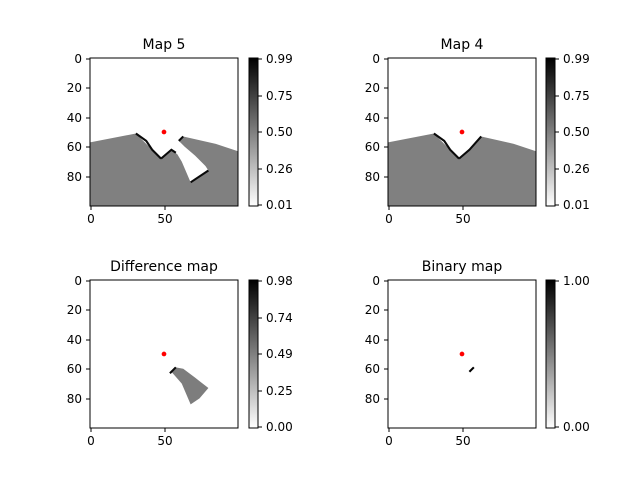 The height and width of the screenshot is (480, 640). Describe the element at coordinates (462, 267) in the screenshot. I see `panel-title: Binary map` at that location.